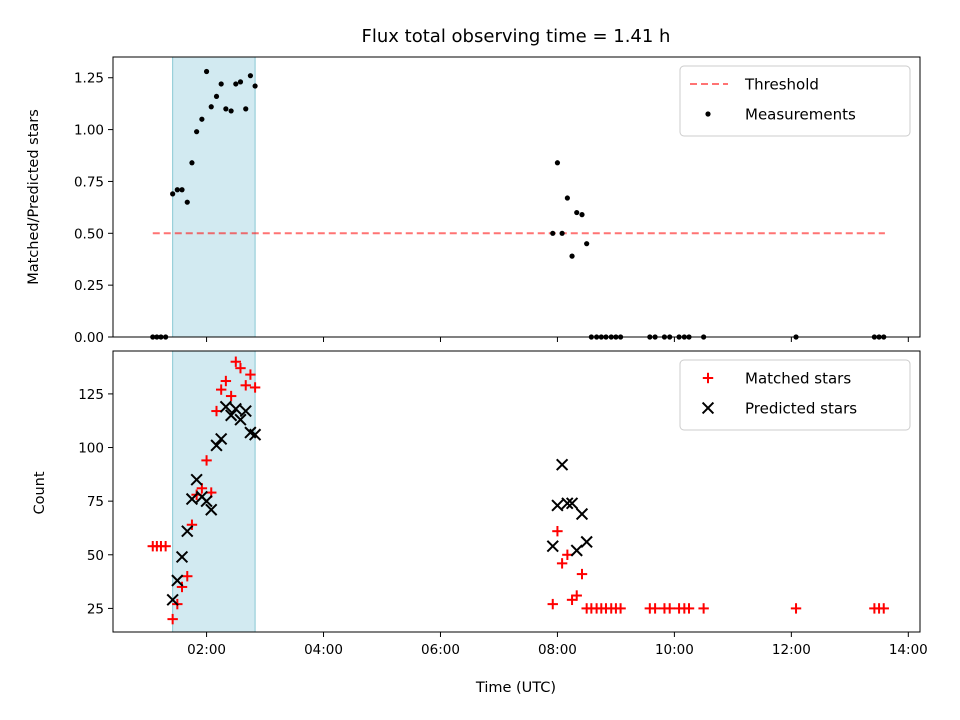  Describe the element at coordinates (557, 650) in the screenshot. I see `x-tick-label: 08:00` at that location.